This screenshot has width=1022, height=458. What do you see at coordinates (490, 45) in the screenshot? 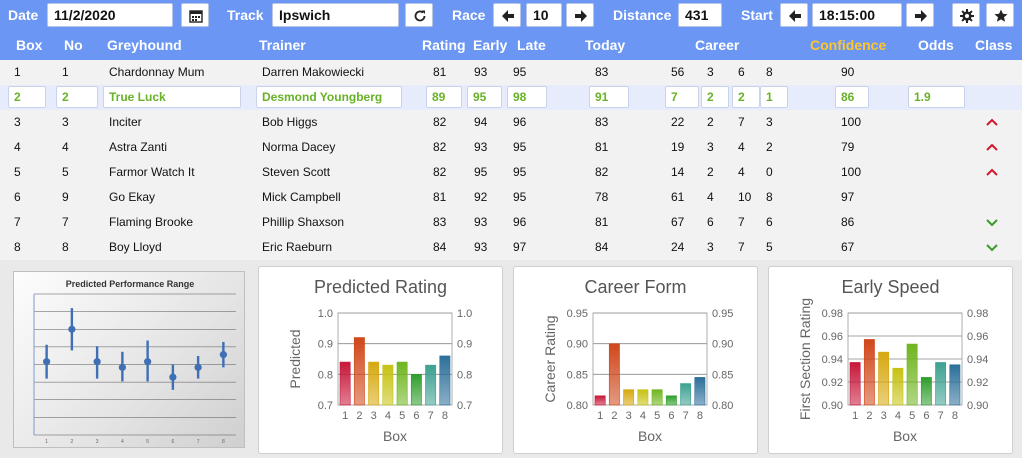
I see `col-early: Early` at bounding box center [490, 45].